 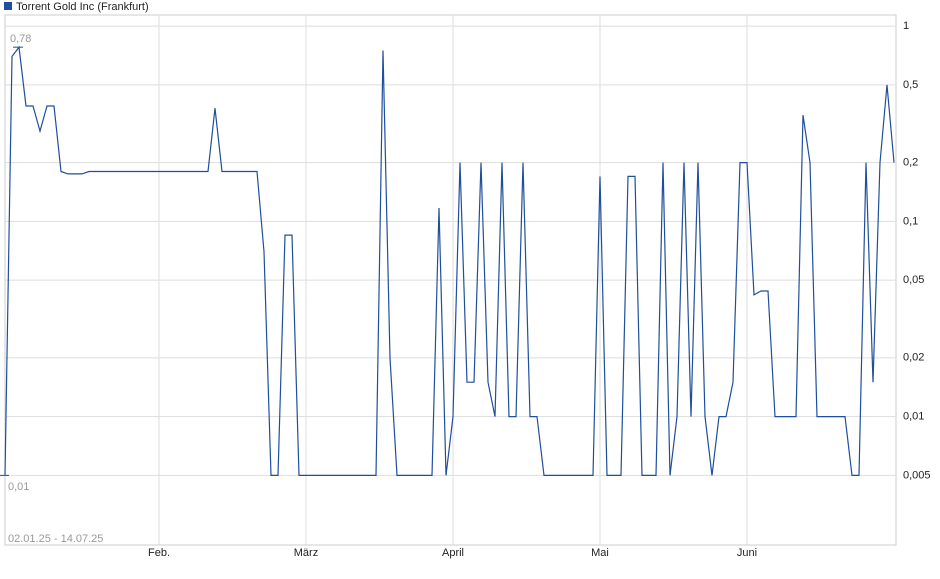 What do you see at coordinates (910, 162) in the screenshot?
I see `y-tick-label: 0,2` at bounding box center [910, 162].